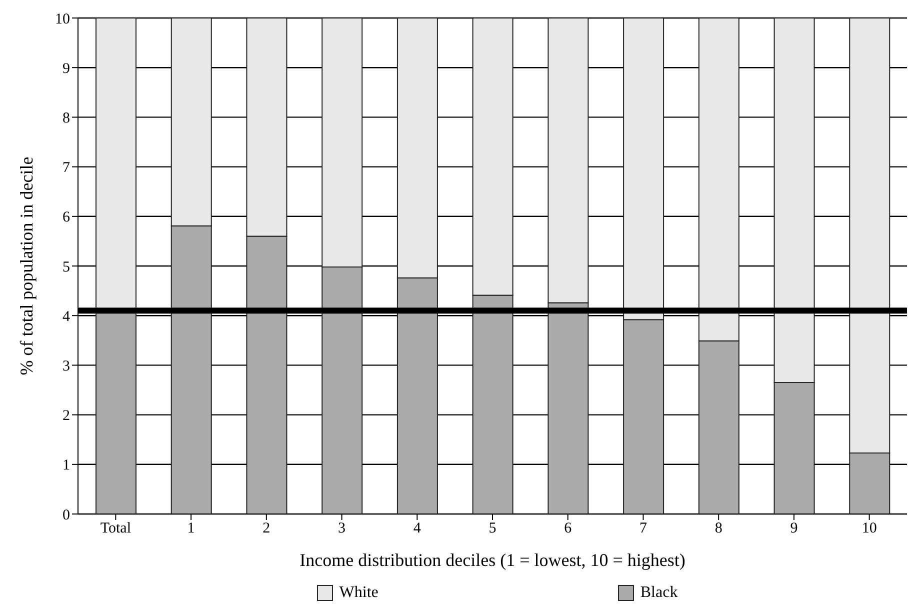 The height and width of the screenshot is (614, 915). I want to click on y-tick-label: 4, so click(66, 316).